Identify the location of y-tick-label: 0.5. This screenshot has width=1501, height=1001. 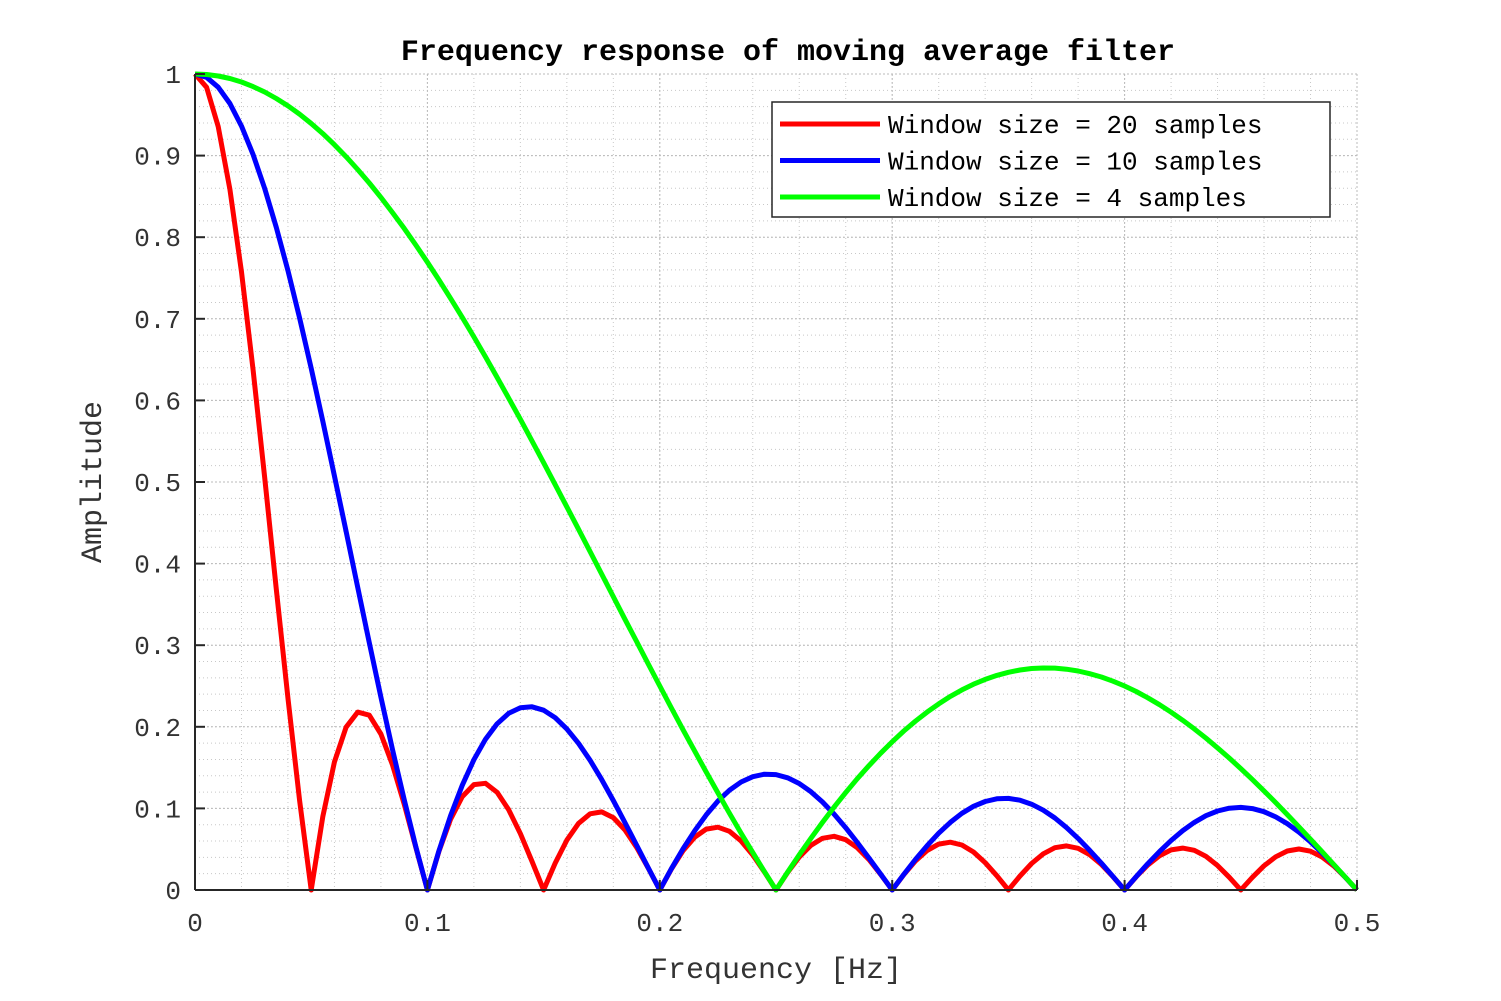
(157, 484).